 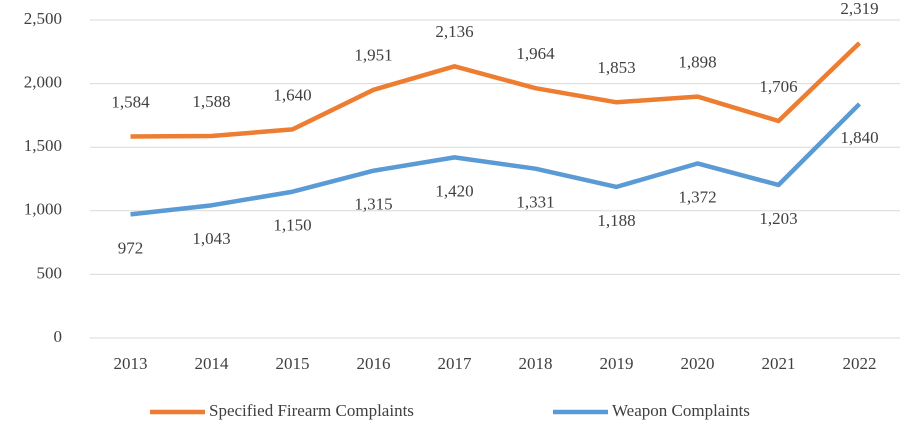 What do you see at coordinates (373, 55) in the screenshot?
I see `data-label: 1,951` at bounding box center [373, 55].